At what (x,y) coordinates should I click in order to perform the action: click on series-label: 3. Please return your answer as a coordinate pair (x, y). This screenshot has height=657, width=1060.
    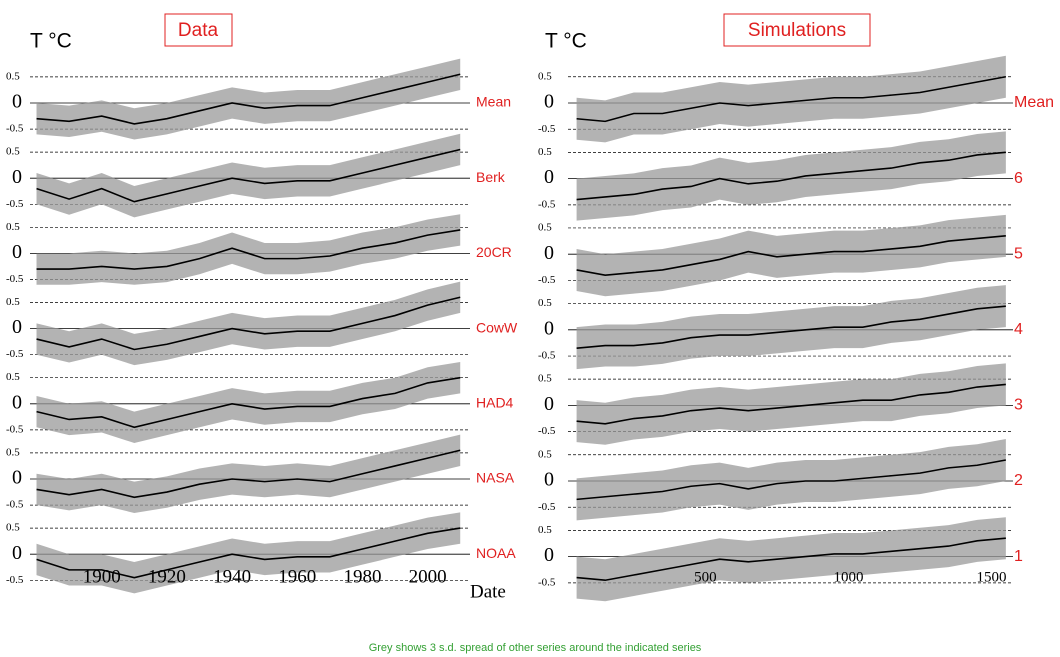
    Looking at the image, I should click on (1018, 405).